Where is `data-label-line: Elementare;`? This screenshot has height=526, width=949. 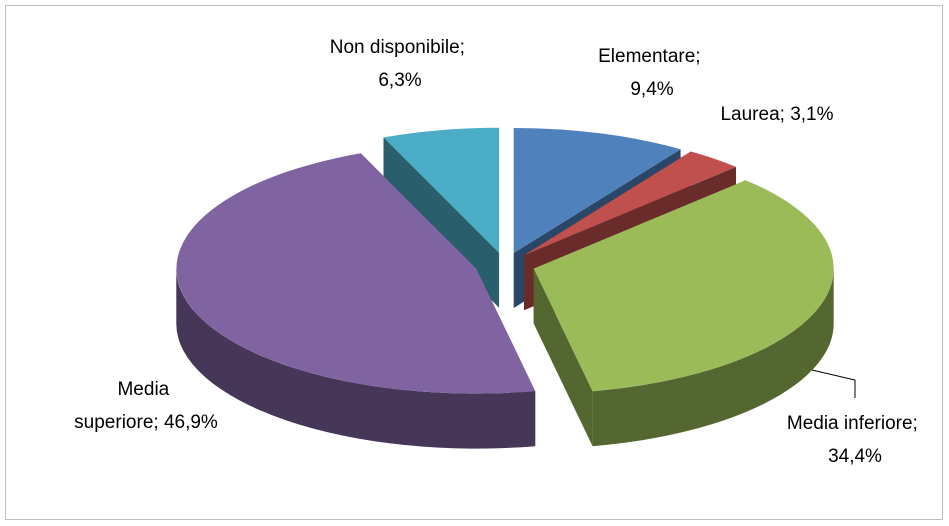
data-label-line: Elementare; is located at coordinates (652, 56).